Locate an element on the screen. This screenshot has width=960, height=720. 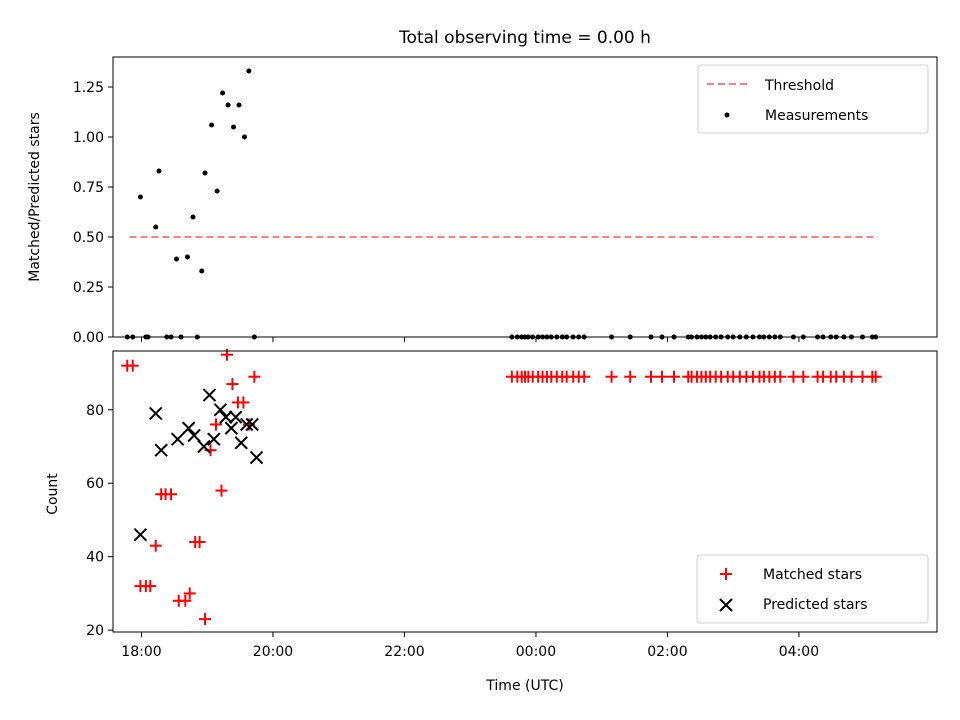
count-legend-box is located at coordinates (812, 589).